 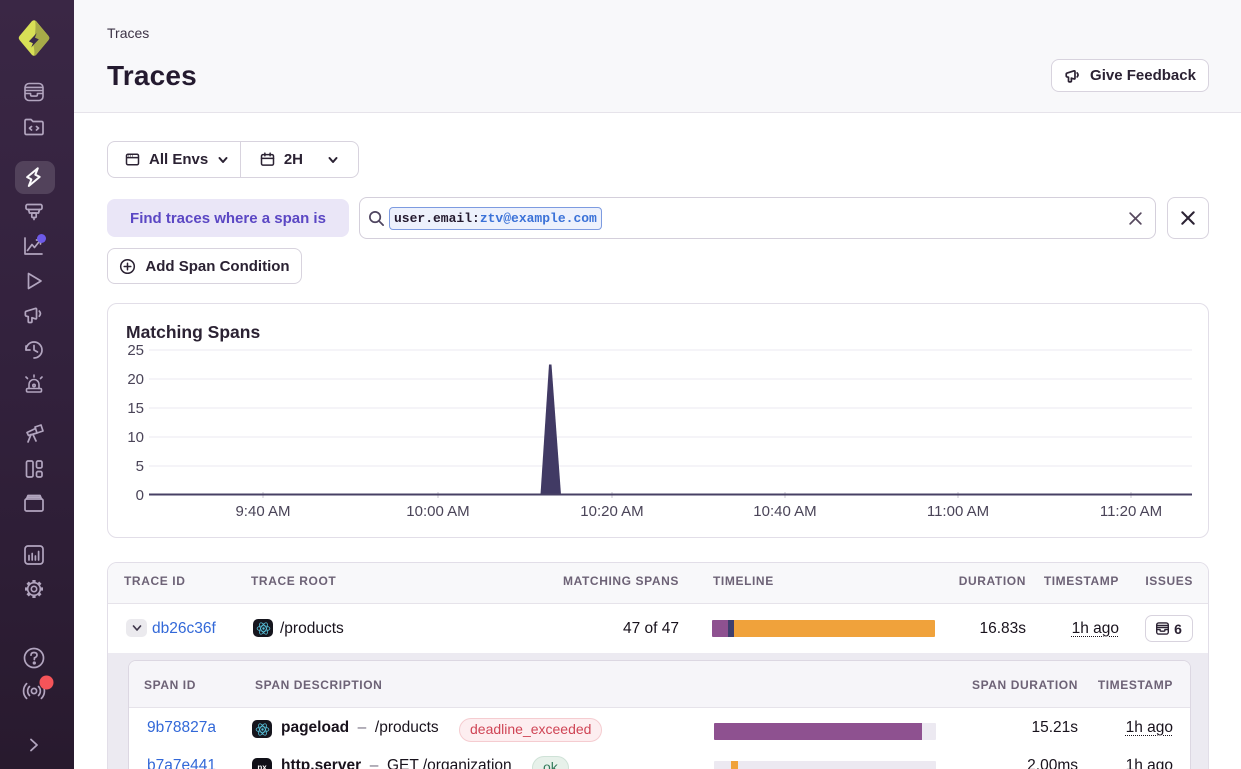 I want to click on svg-text: 10:40 AM, so click(x=784, y=511).